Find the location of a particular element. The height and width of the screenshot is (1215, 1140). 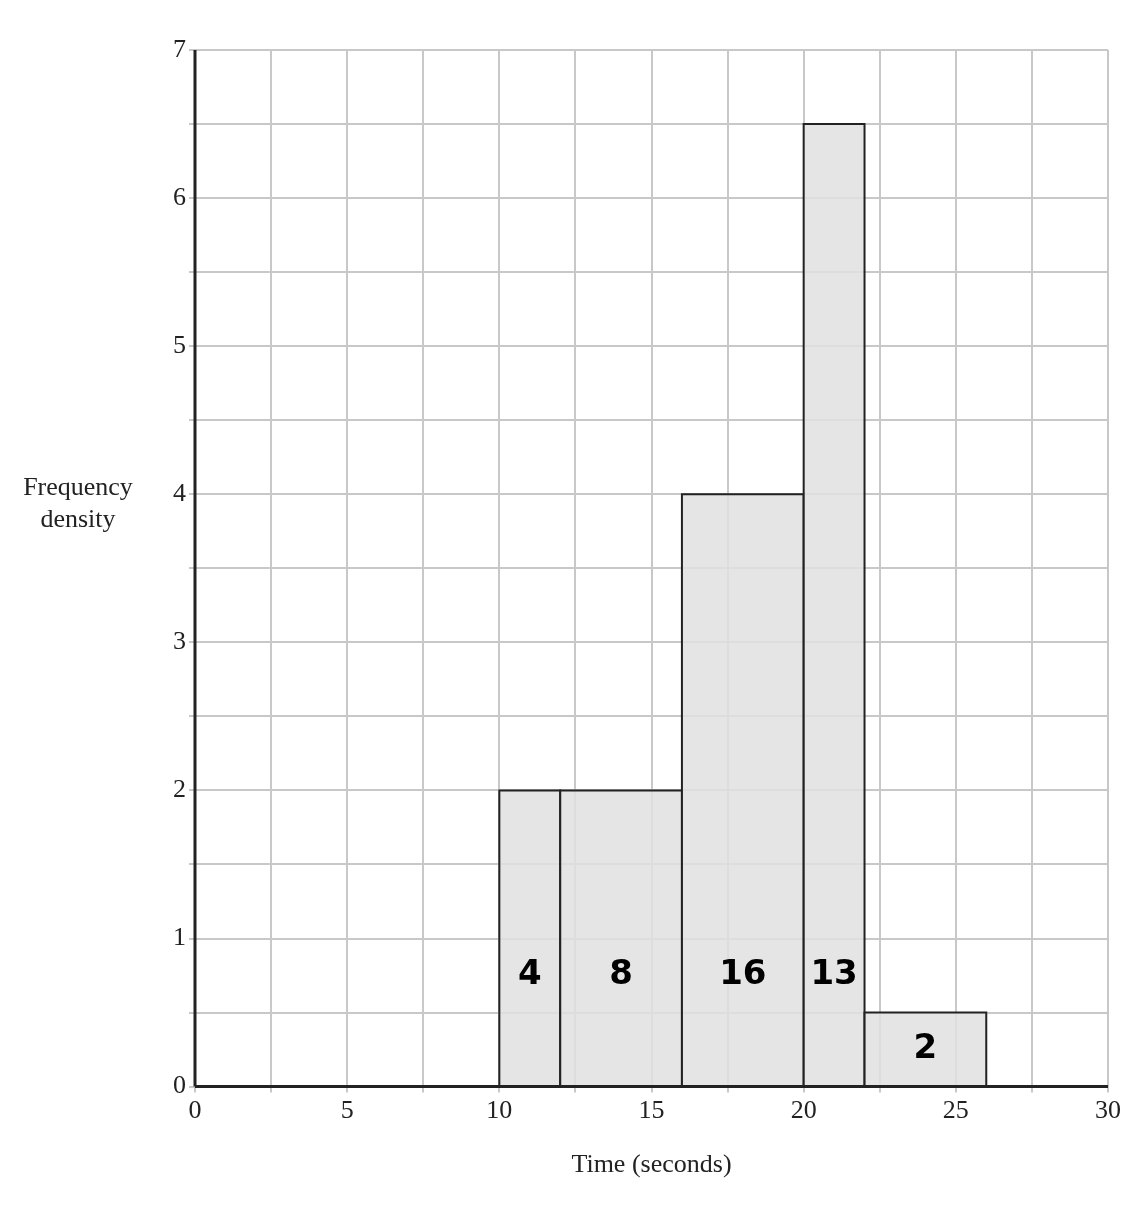

x-tick-label: 30 is located at coordinates (1108, 1110).